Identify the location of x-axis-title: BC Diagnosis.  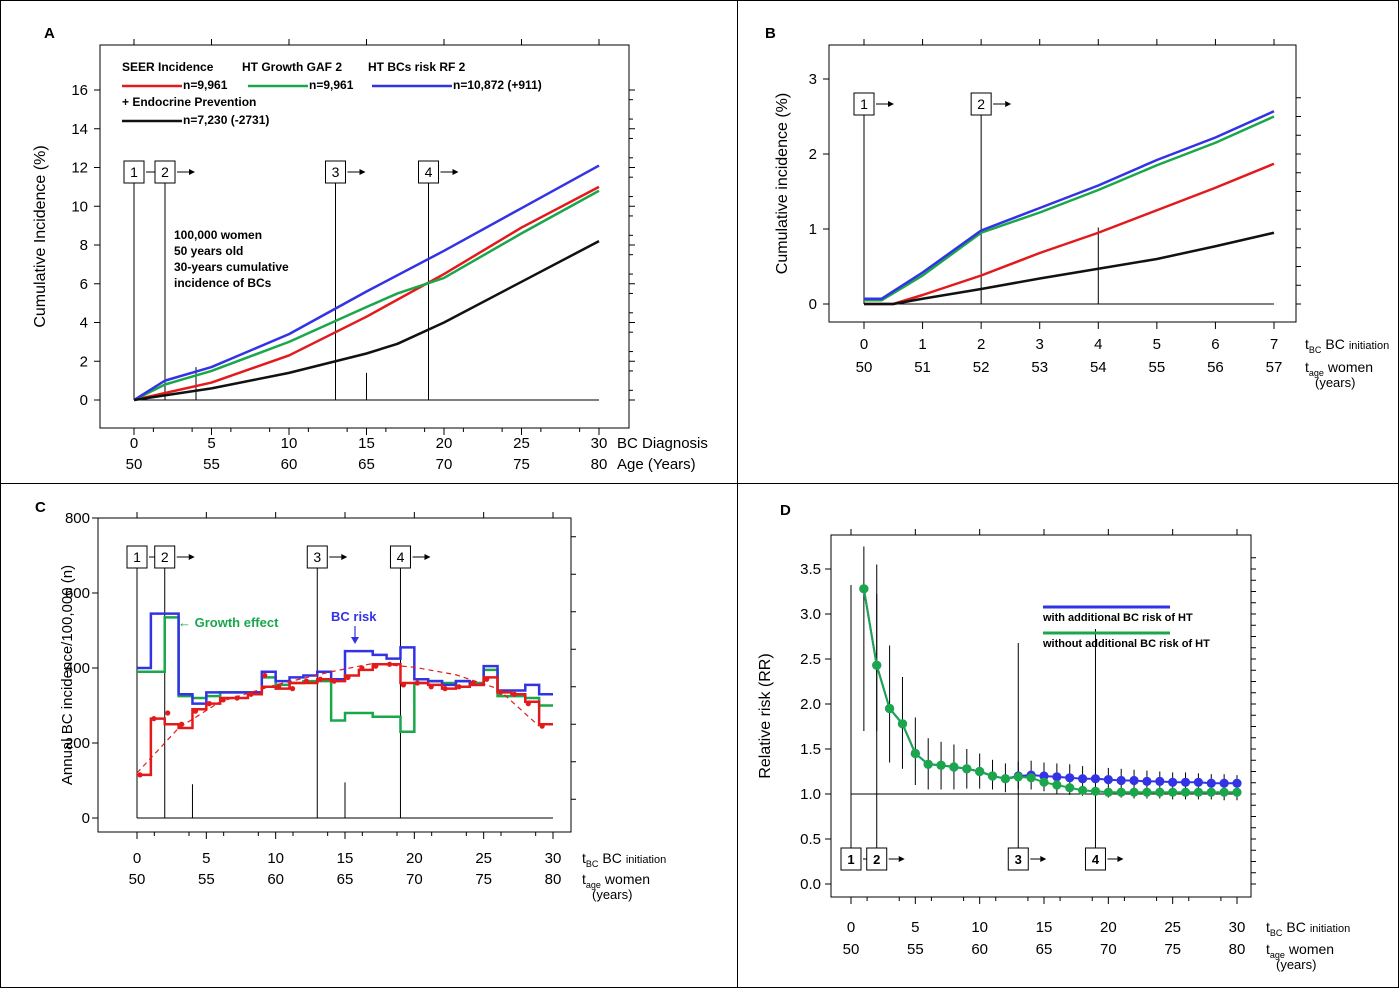
(662, 443).